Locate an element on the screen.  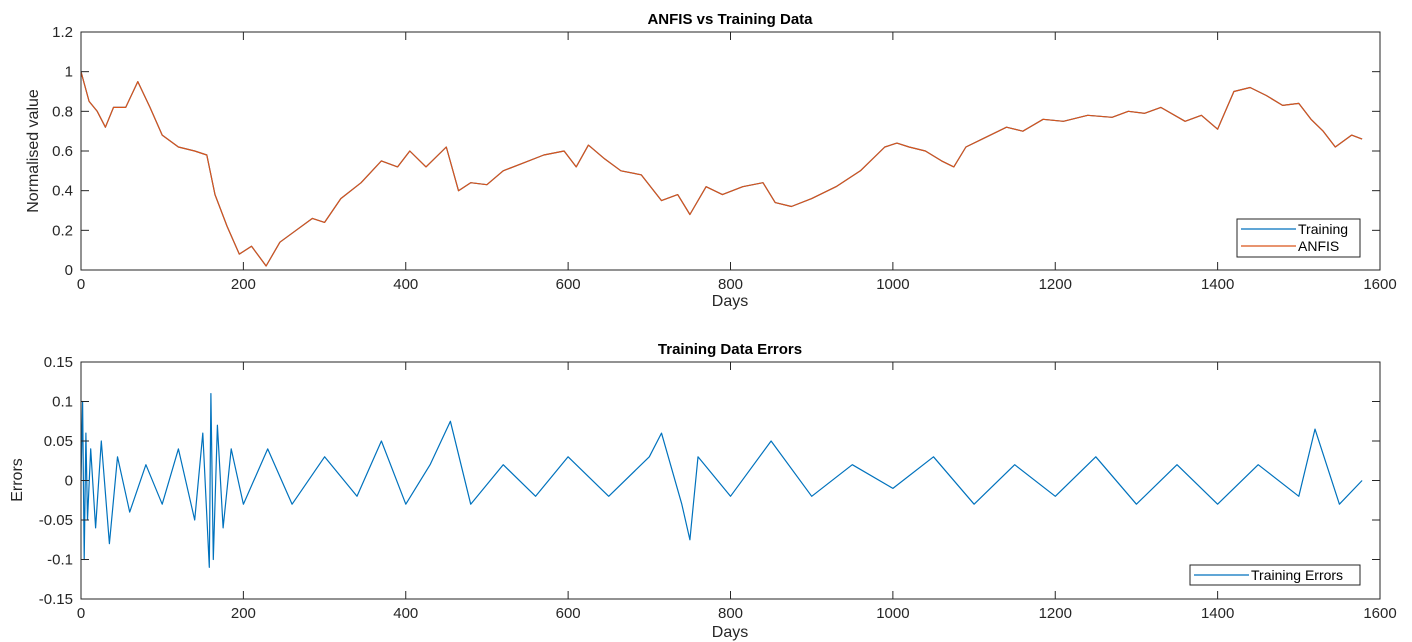
y-tick-label: -0.15 is located at coordinates (56, 599).